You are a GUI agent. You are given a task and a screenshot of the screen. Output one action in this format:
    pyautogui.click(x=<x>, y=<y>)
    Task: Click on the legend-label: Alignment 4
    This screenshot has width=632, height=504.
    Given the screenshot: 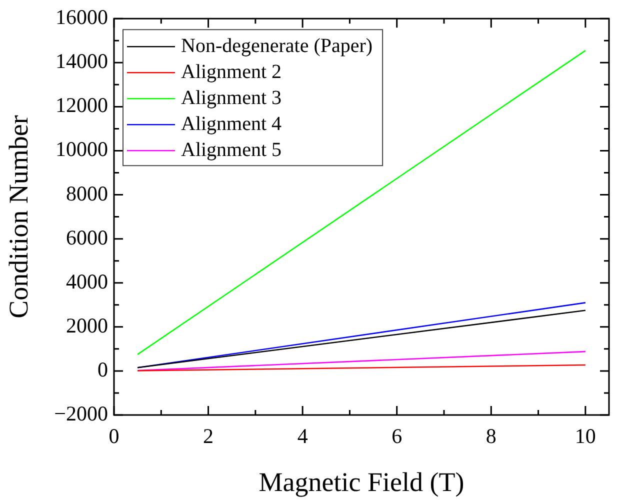 What is the action you would take?
    pyautogui.click(x=231, y=123)
    